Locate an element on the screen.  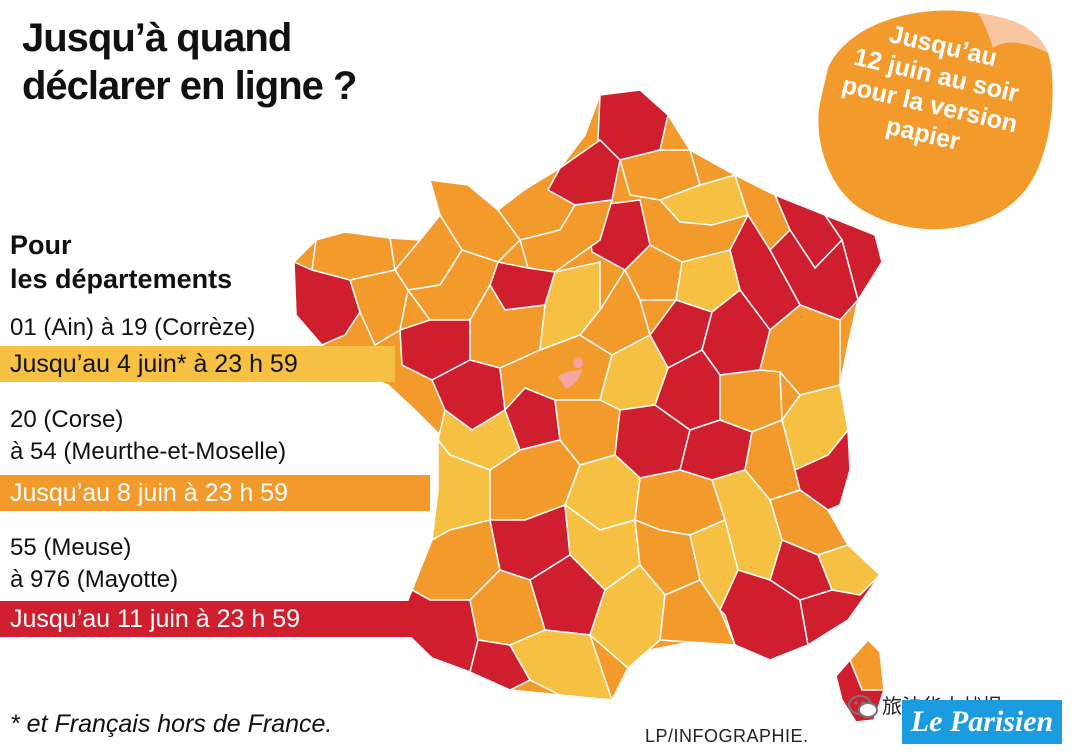
wechat-icon is located at coordinates (863, 706).